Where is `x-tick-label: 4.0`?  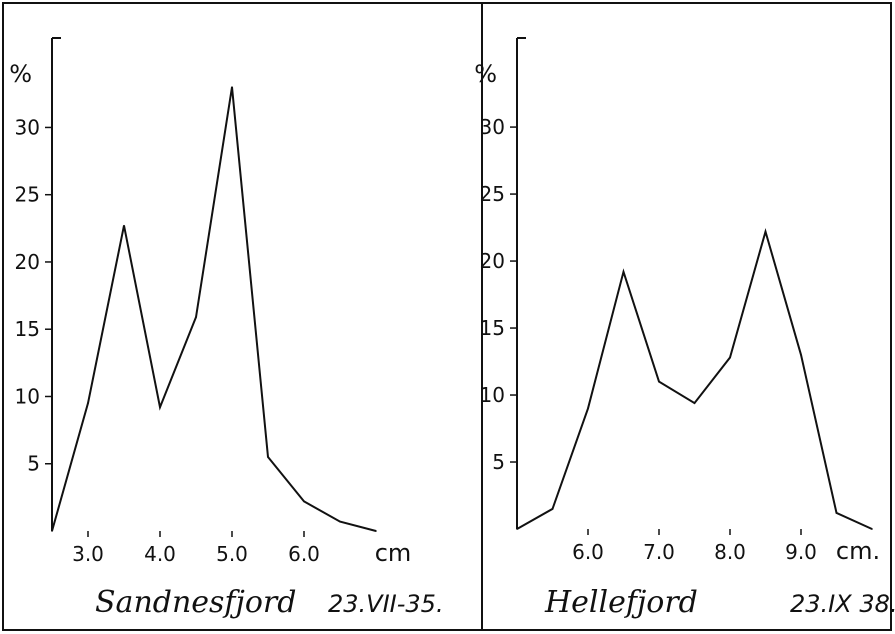 x-tick-label: 4.0 is located at coordinates (160, 554).